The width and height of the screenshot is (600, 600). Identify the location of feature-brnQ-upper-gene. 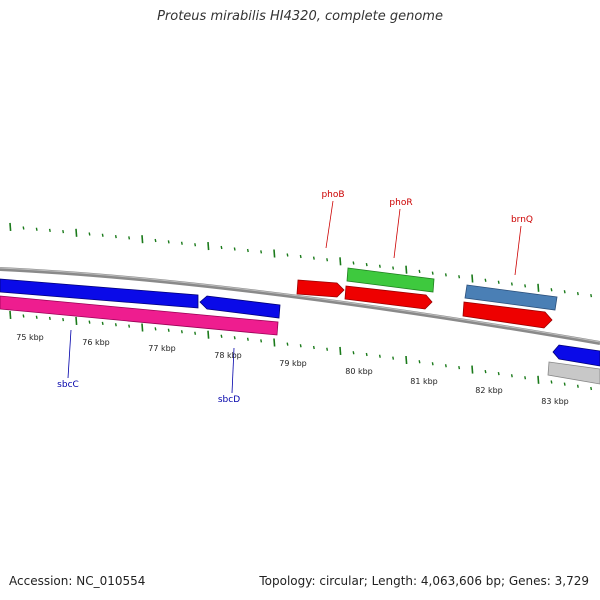
(511, 297).